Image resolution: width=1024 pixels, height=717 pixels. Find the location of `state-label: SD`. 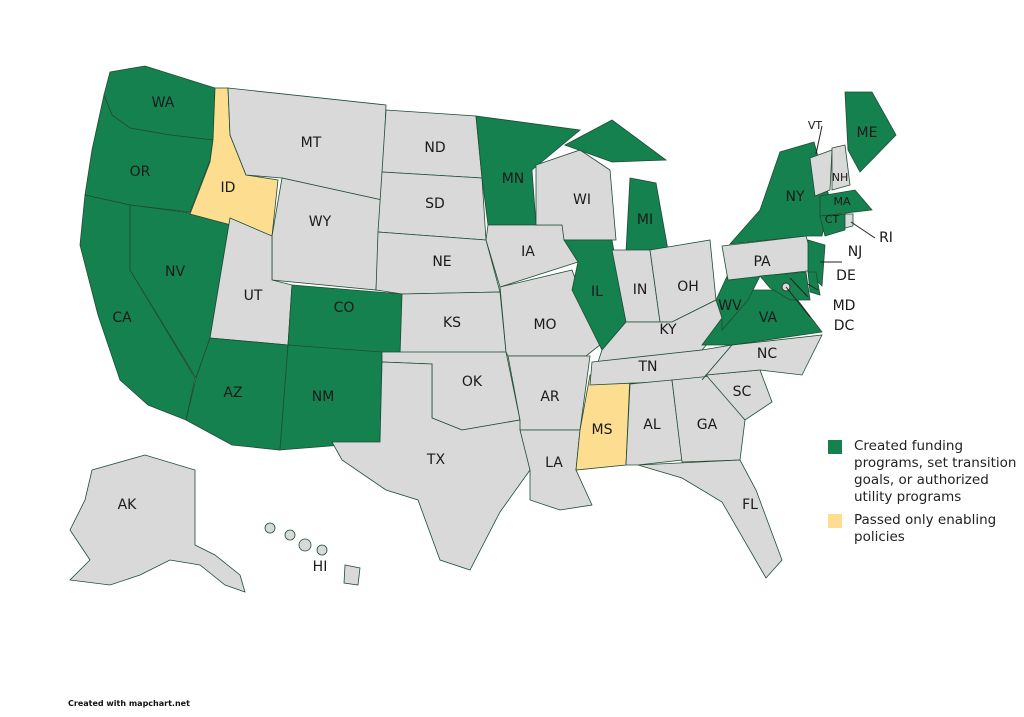

state-label: SD is located at coordinates (435, 204).